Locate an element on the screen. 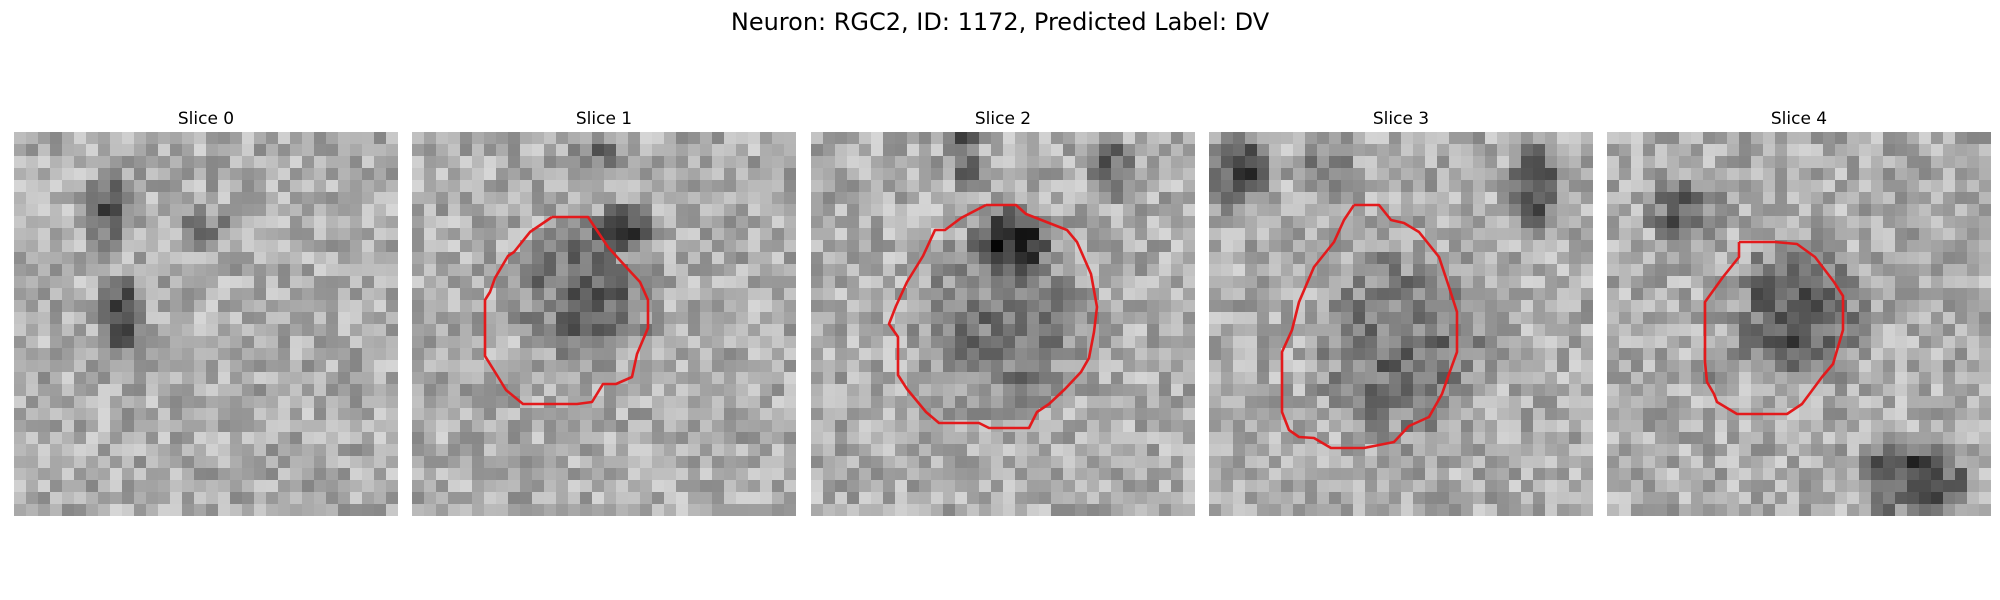  slice-panel-1: Slice 1 is located at coordinates (604, 312).